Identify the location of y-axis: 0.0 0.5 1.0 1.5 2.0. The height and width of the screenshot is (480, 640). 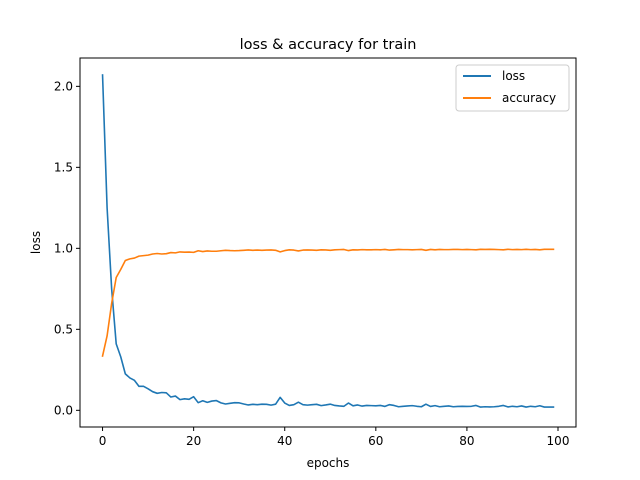
(67, 248).